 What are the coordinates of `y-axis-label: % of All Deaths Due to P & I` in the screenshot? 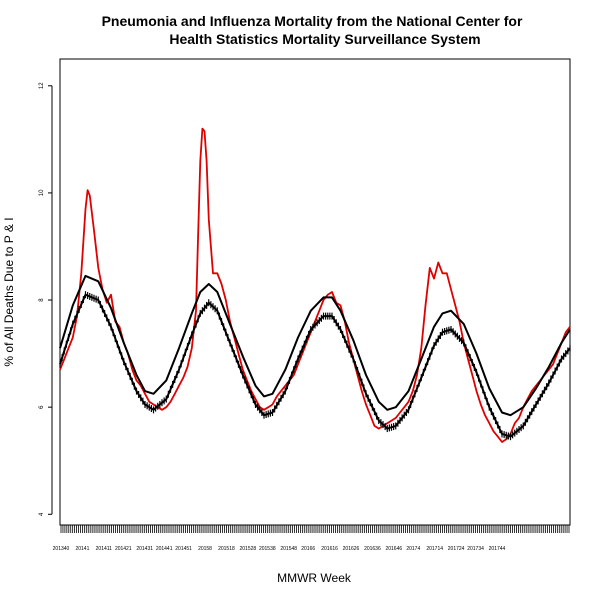 It's located at (9, 291).